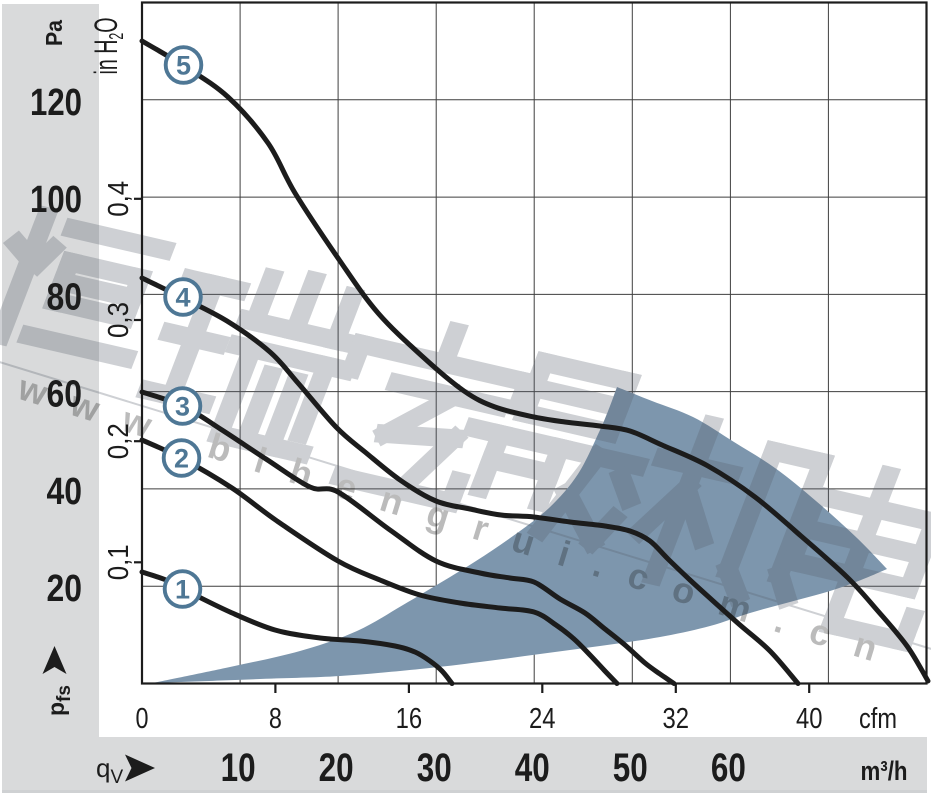 Image resolution: width=931 pixels, height=801 pixels. Describe the element at coordinates (142, 719) in the screenshot. I see `svg-text: 0` at that location.